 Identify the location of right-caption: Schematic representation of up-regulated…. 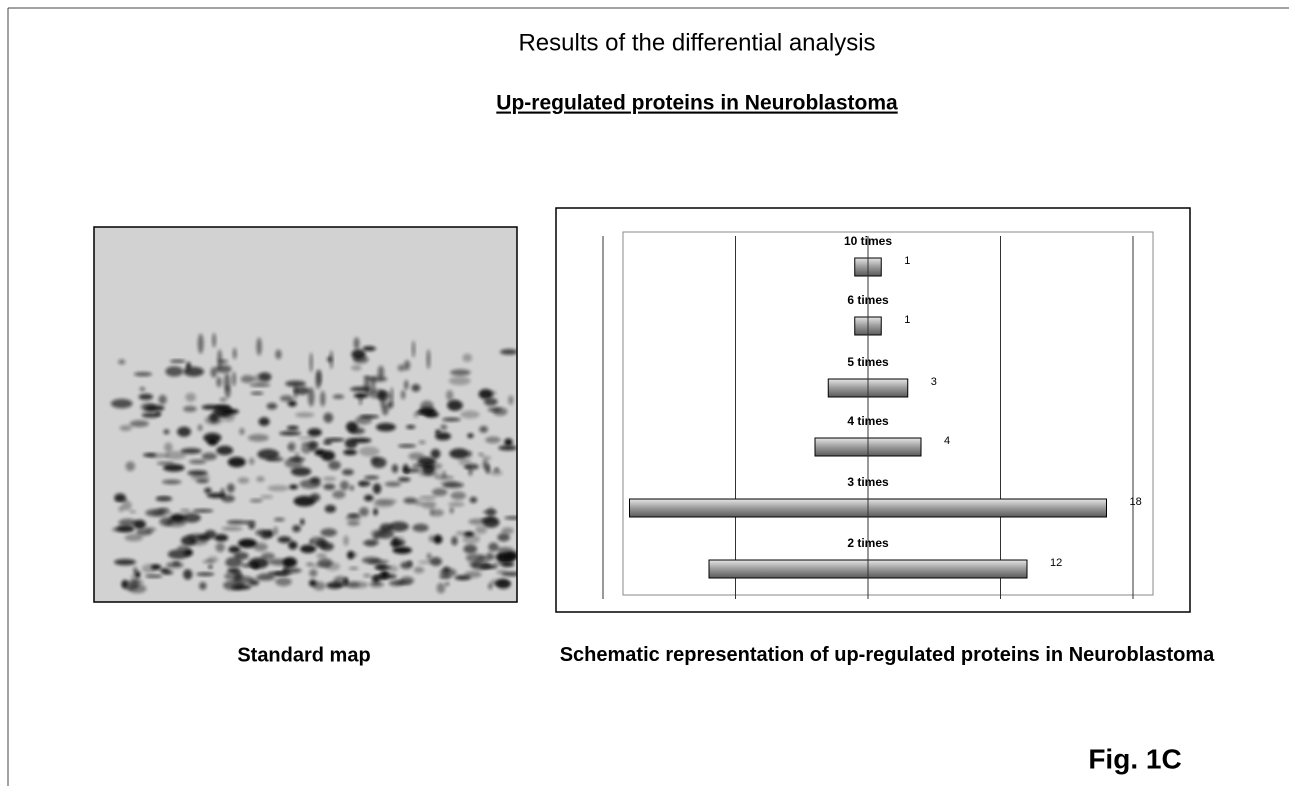
(887, 655).